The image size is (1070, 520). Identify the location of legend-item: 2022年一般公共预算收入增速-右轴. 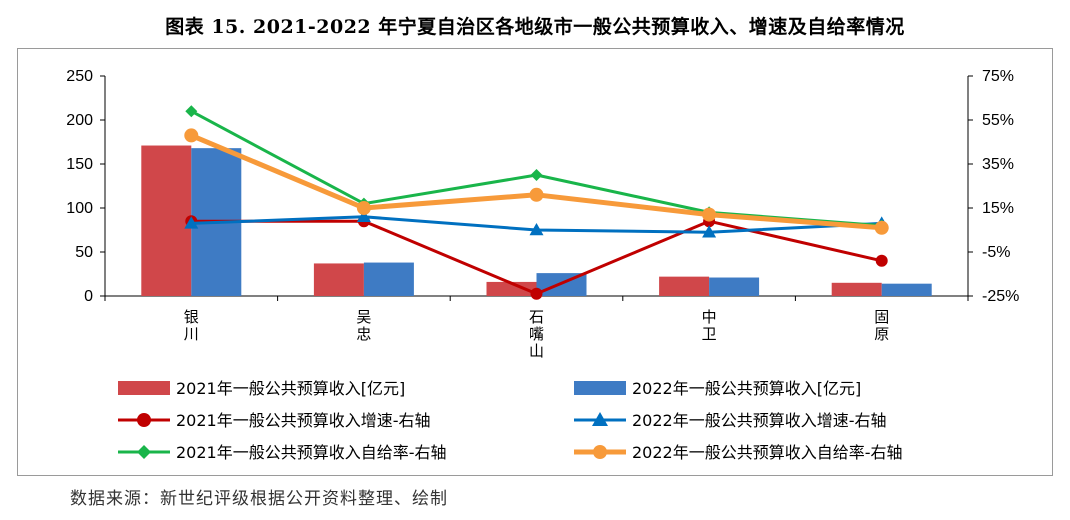
(730, 420).